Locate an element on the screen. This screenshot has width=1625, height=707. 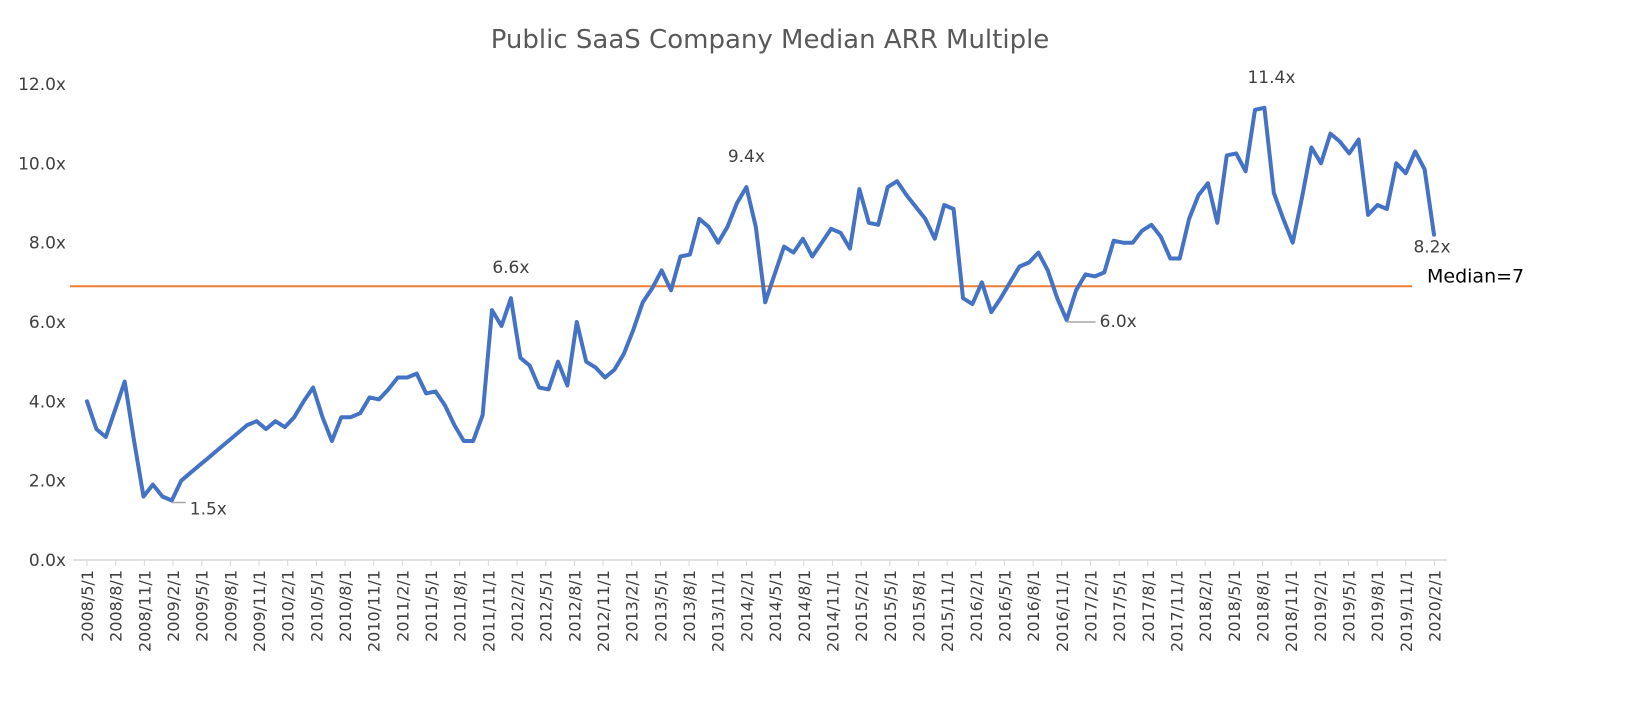
x-tick-label: 2009/2/1 is located at coordinates (173, 606).